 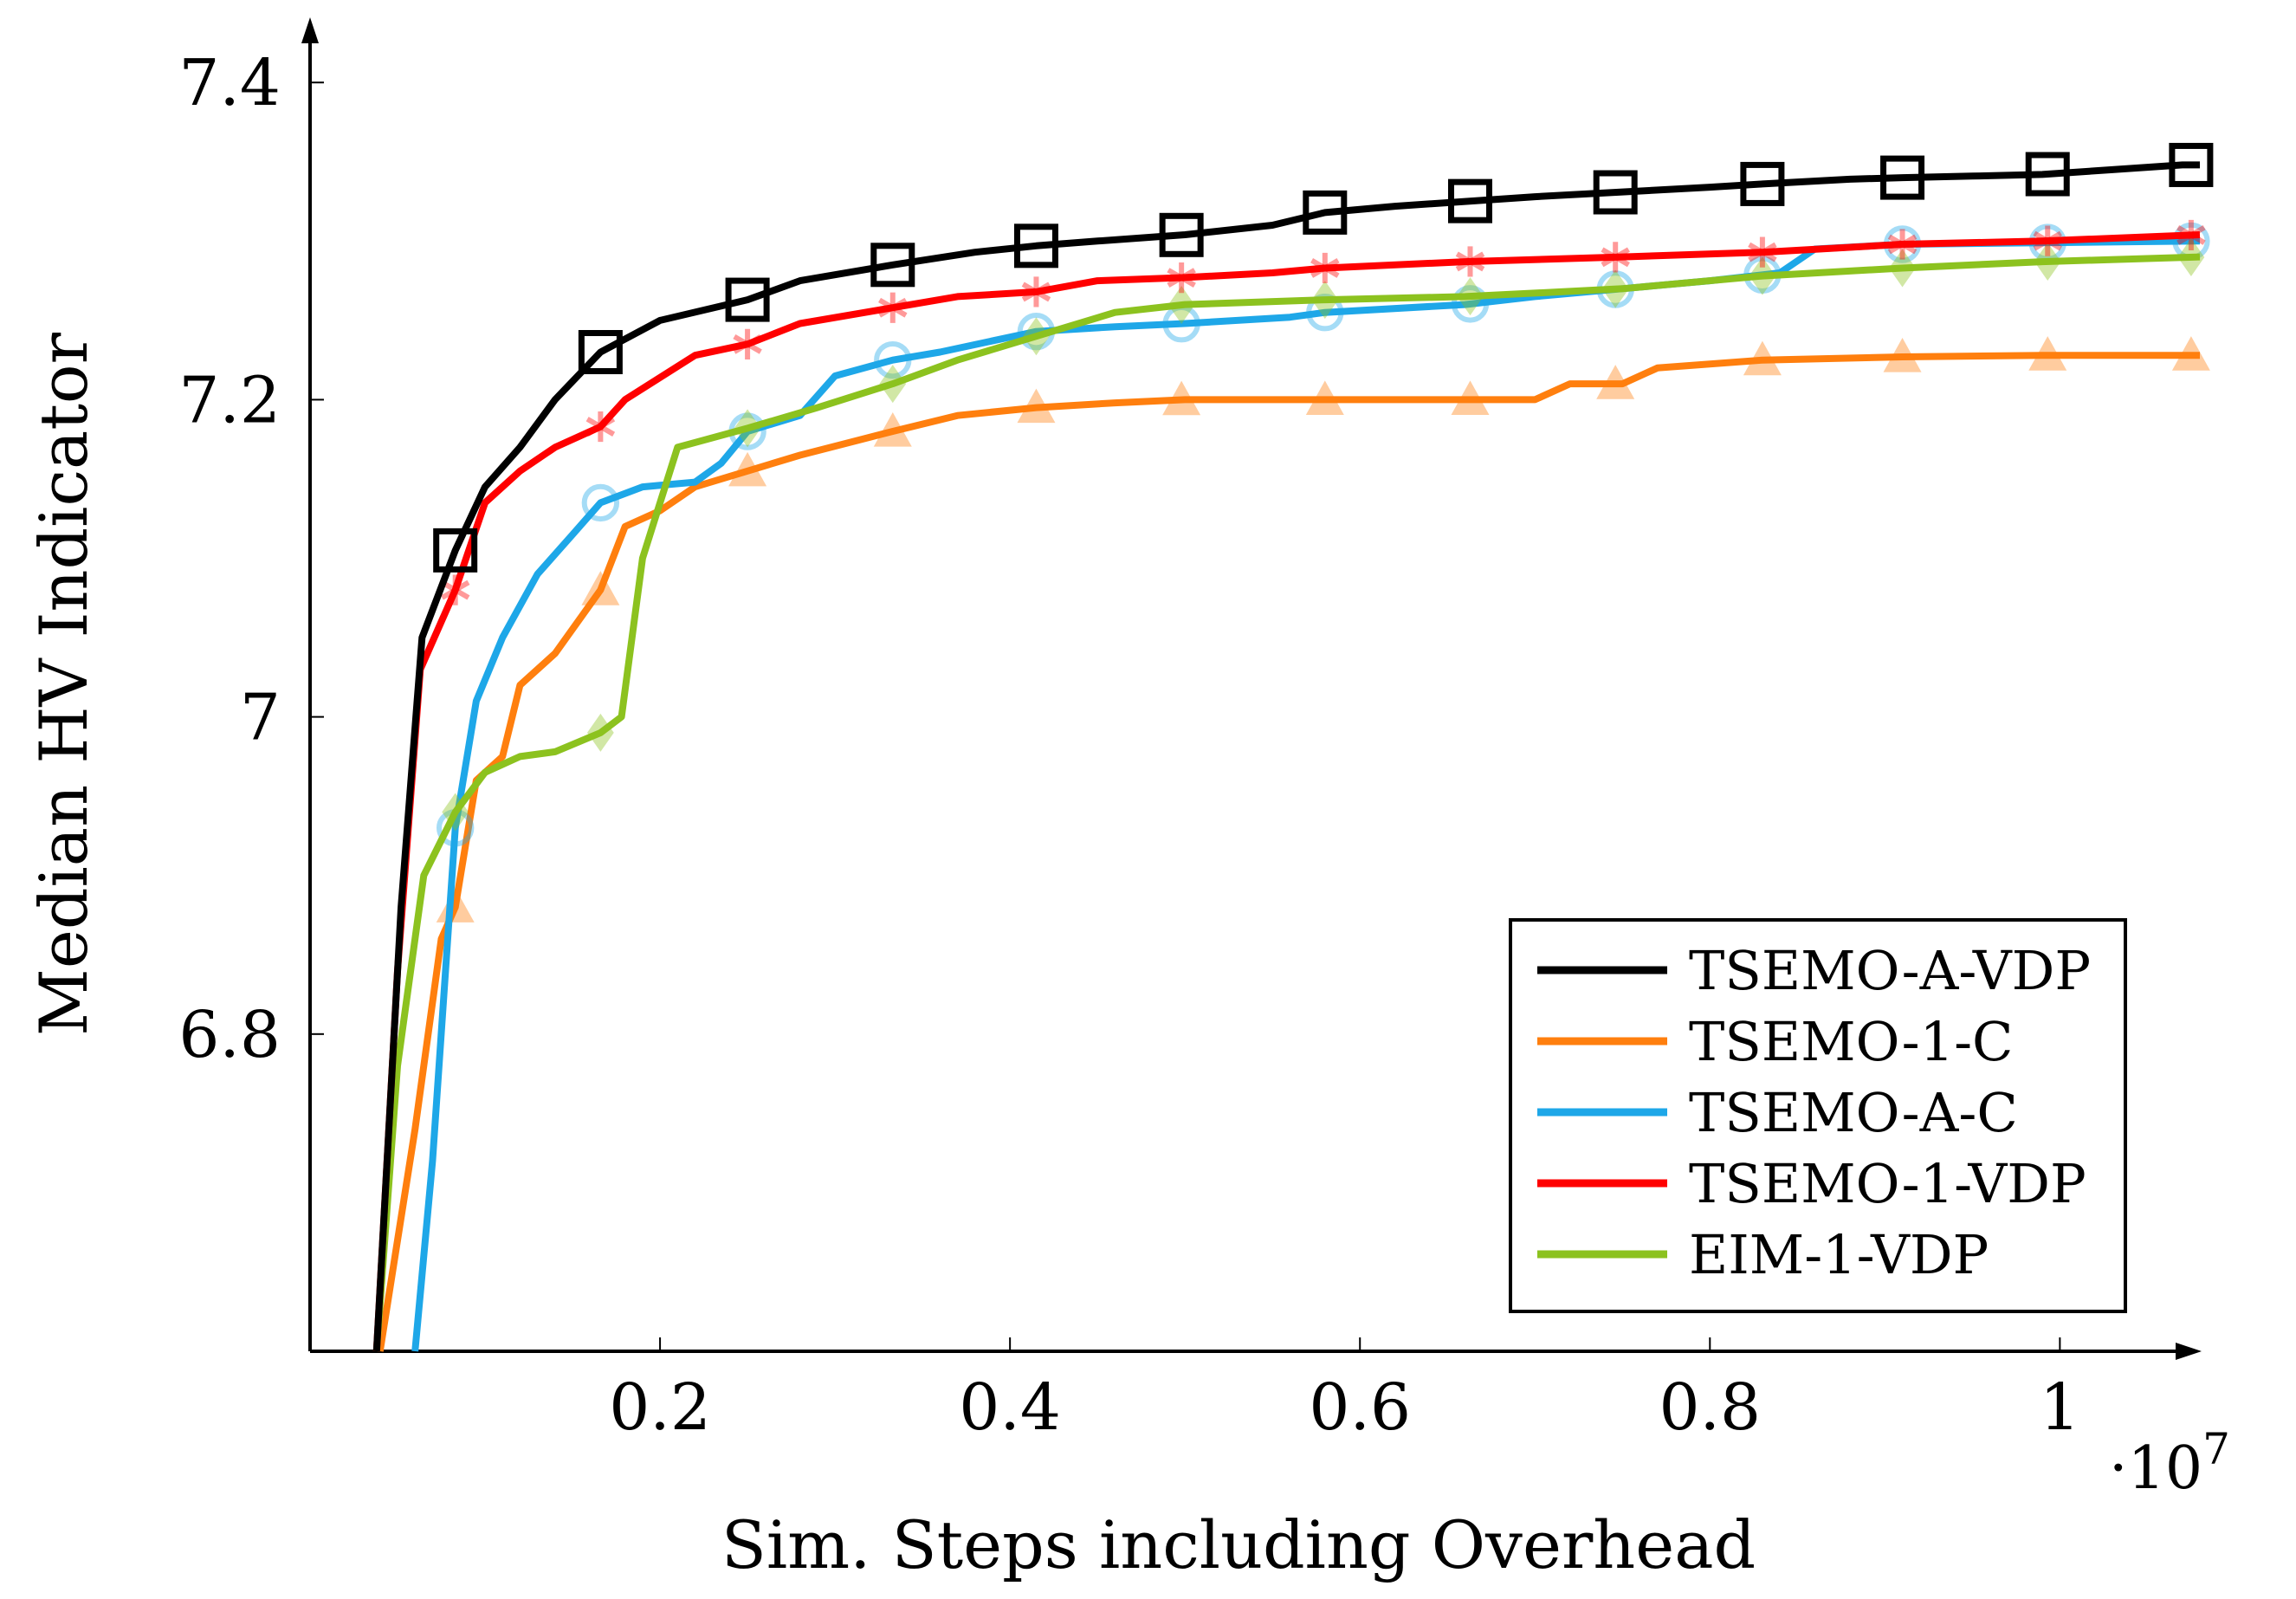 I want to click on x-tick-label: 0.4, so click(x=1010, y=1407).